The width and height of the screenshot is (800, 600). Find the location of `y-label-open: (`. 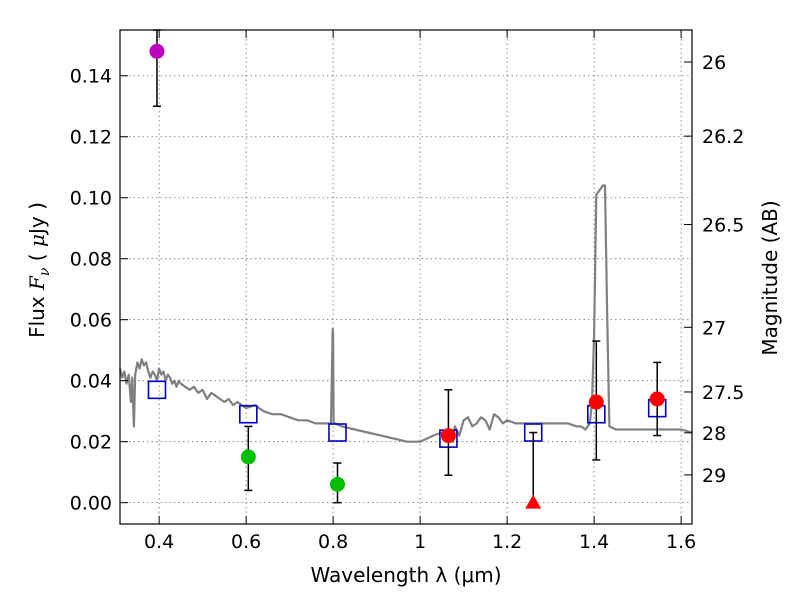

y-label-open: ( is located at coordinates (37, 257).